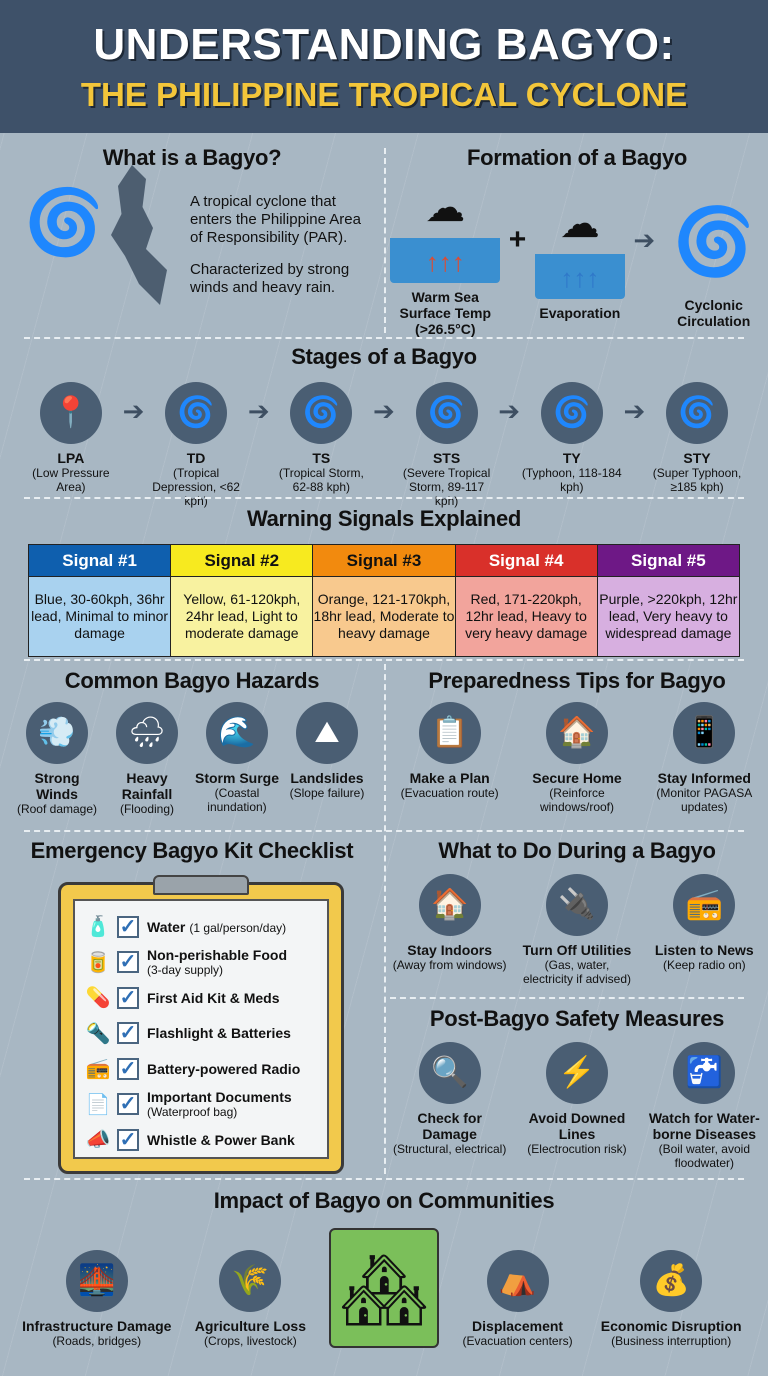  Describe the element at coordinates (571, 458) in the screenshot. I see `item-title: TY` at that location.